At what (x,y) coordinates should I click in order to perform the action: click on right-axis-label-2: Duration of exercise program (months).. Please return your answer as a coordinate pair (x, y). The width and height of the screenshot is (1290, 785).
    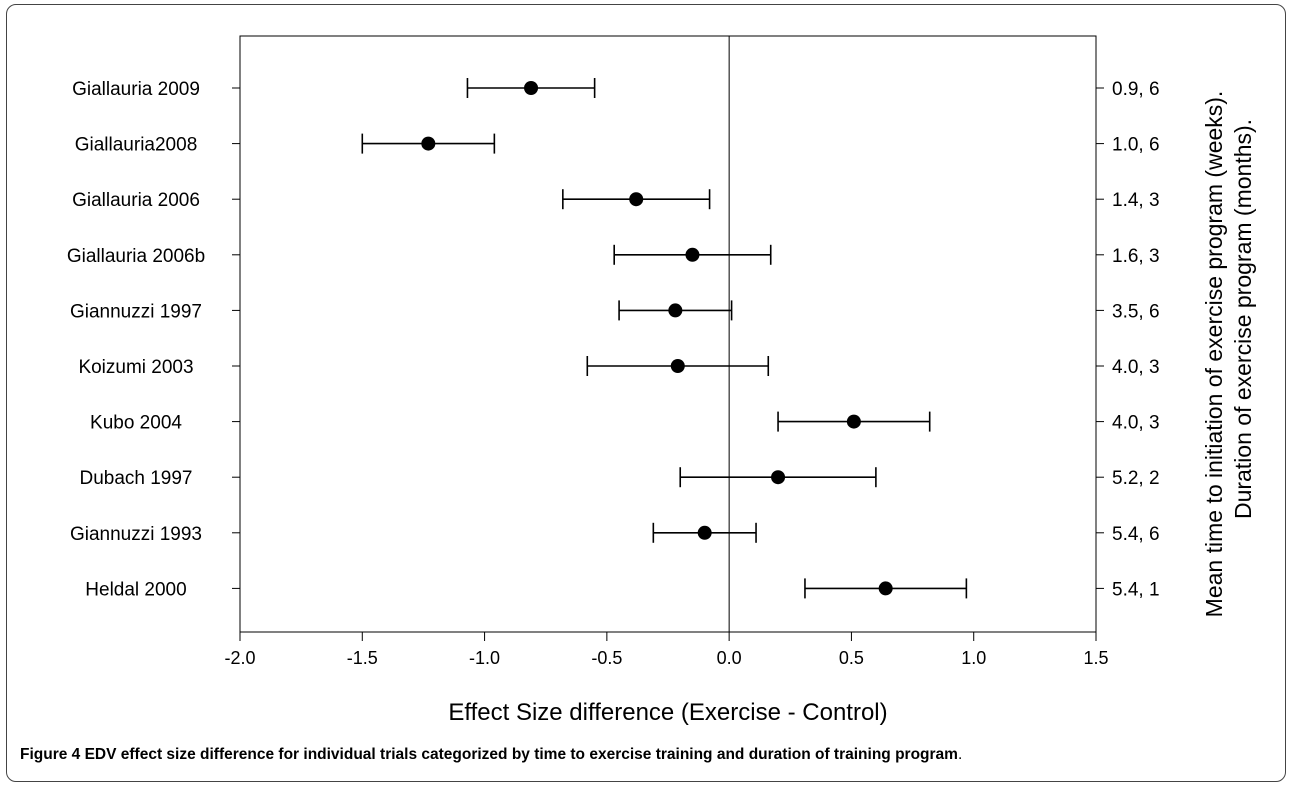
    Looking at the image, I should click on (1243, 319).